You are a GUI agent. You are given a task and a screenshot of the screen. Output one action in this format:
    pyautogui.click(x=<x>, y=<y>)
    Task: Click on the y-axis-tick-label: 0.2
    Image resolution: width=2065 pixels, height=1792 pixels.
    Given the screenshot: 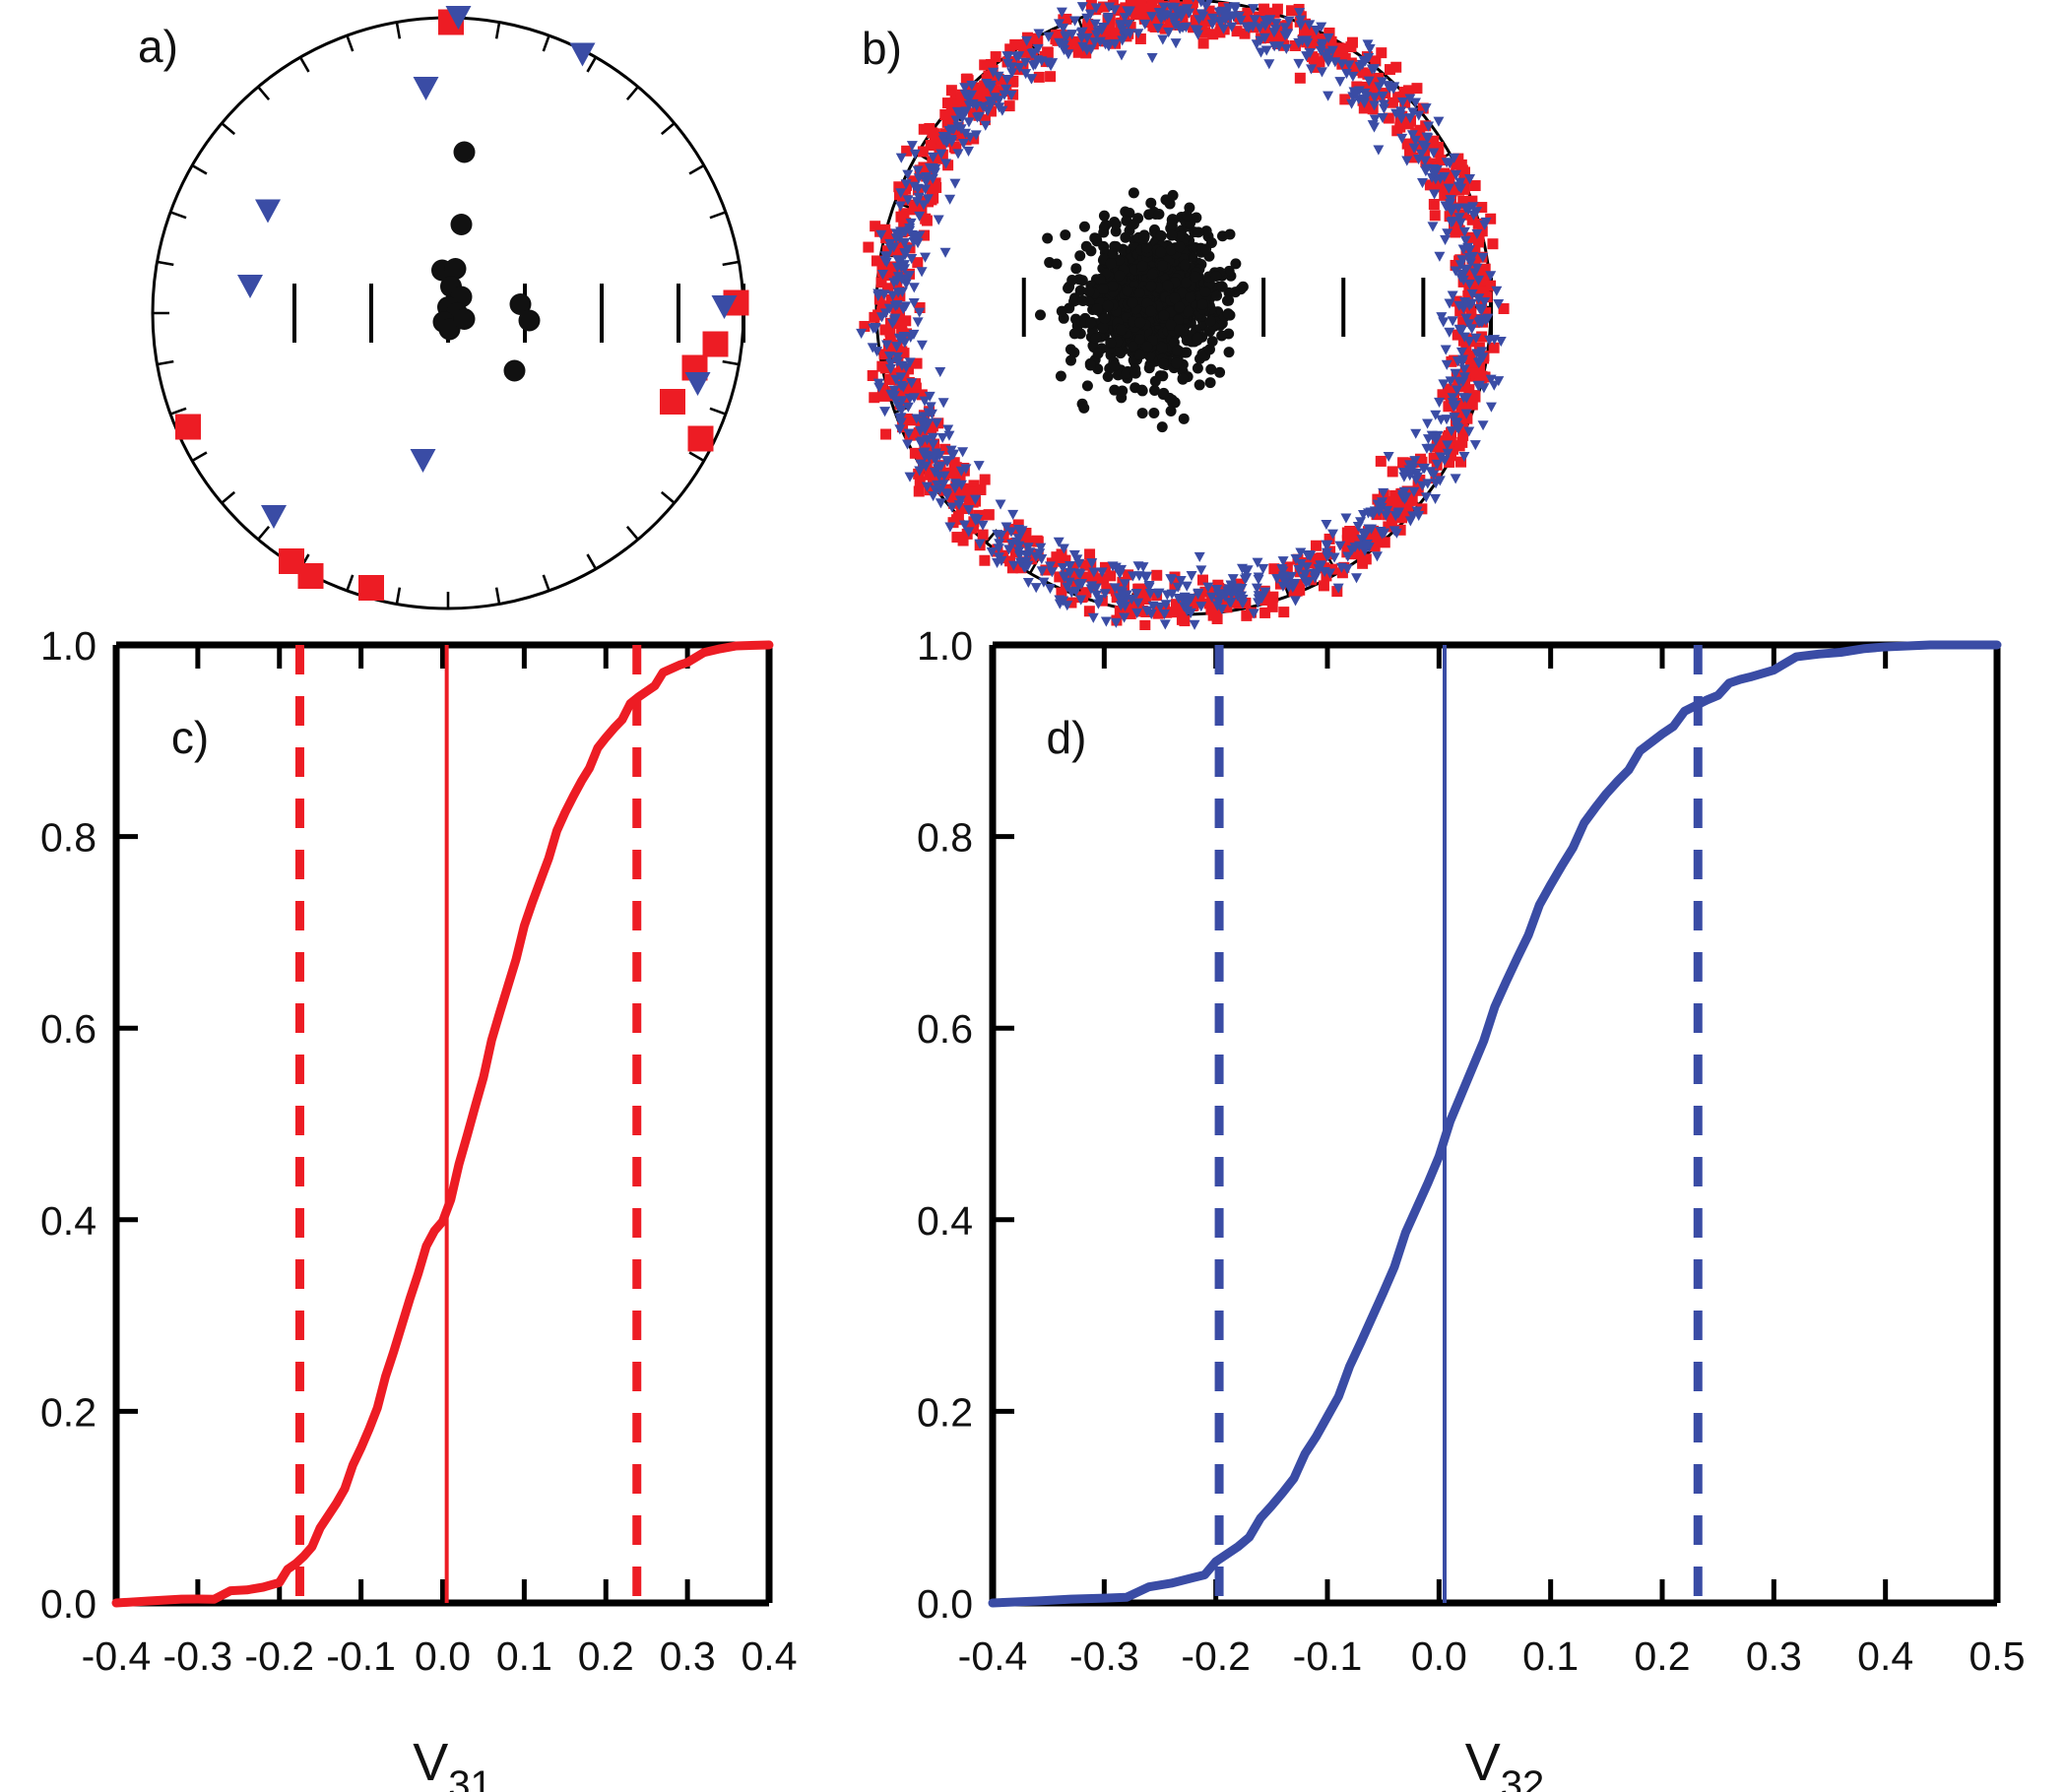 What is the action you would take?
    pyautogui.click(x=69, y=1412)
    